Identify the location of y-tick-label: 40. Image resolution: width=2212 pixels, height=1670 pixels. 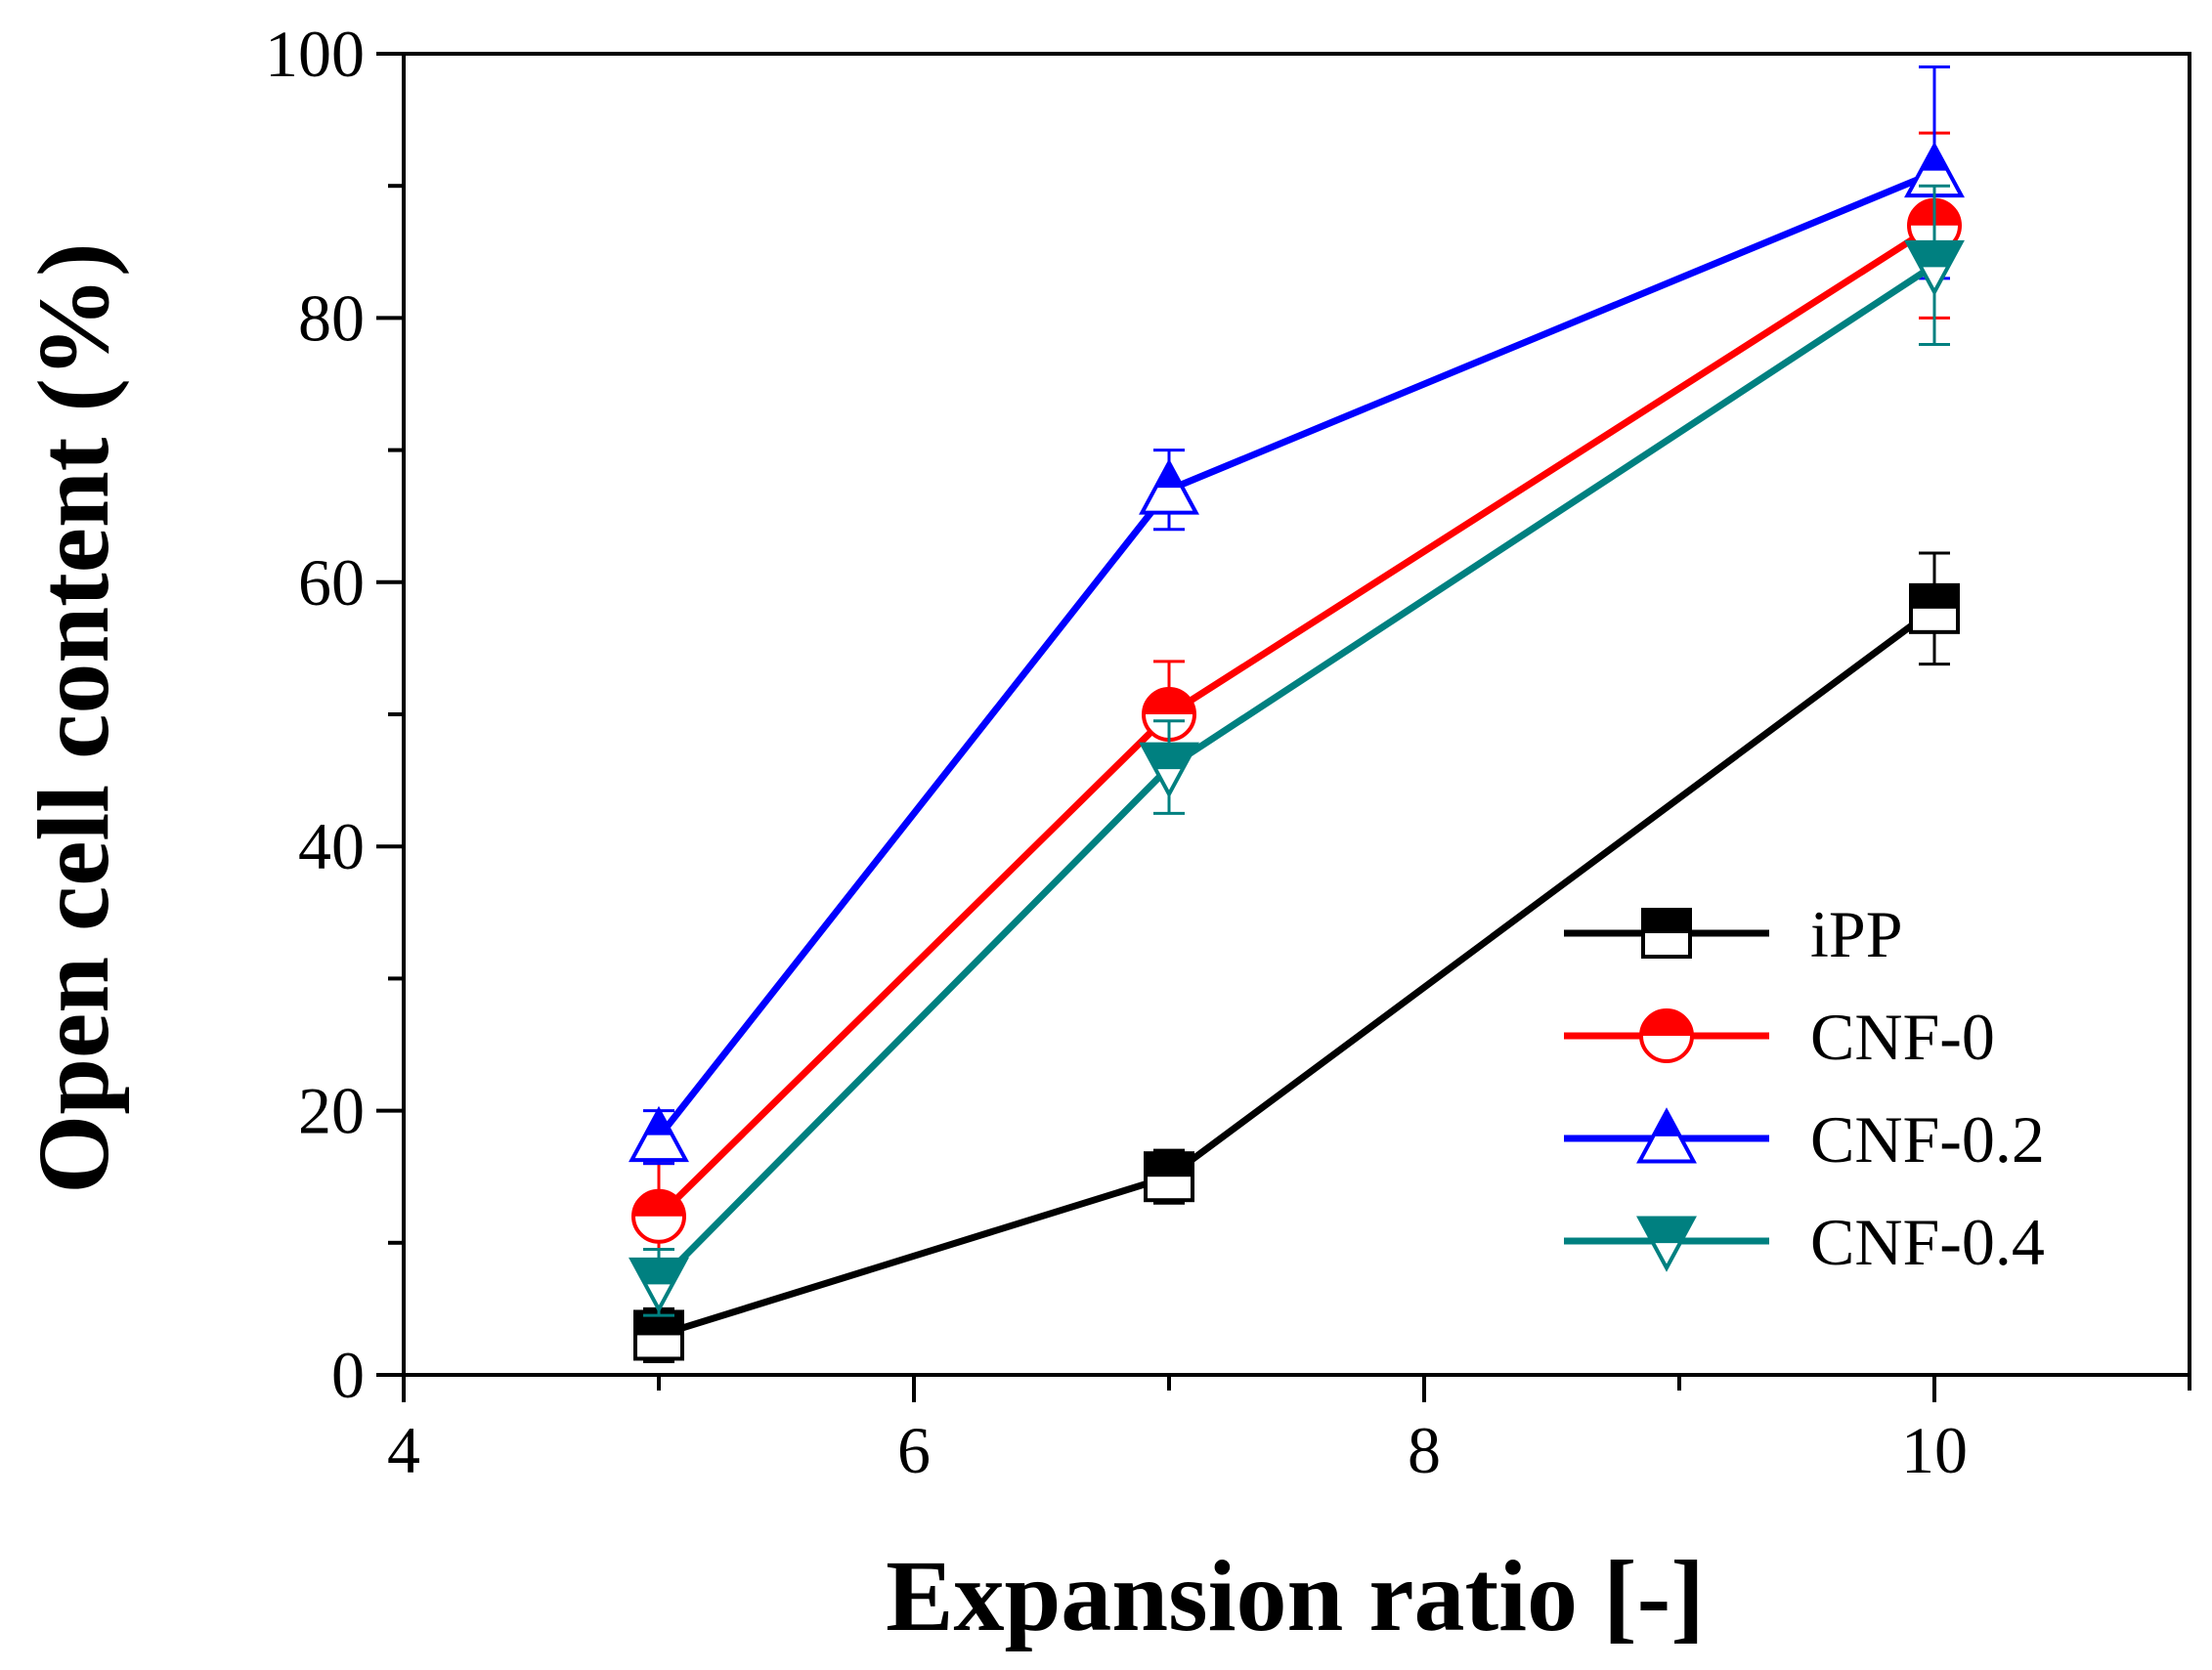
(331, 846).